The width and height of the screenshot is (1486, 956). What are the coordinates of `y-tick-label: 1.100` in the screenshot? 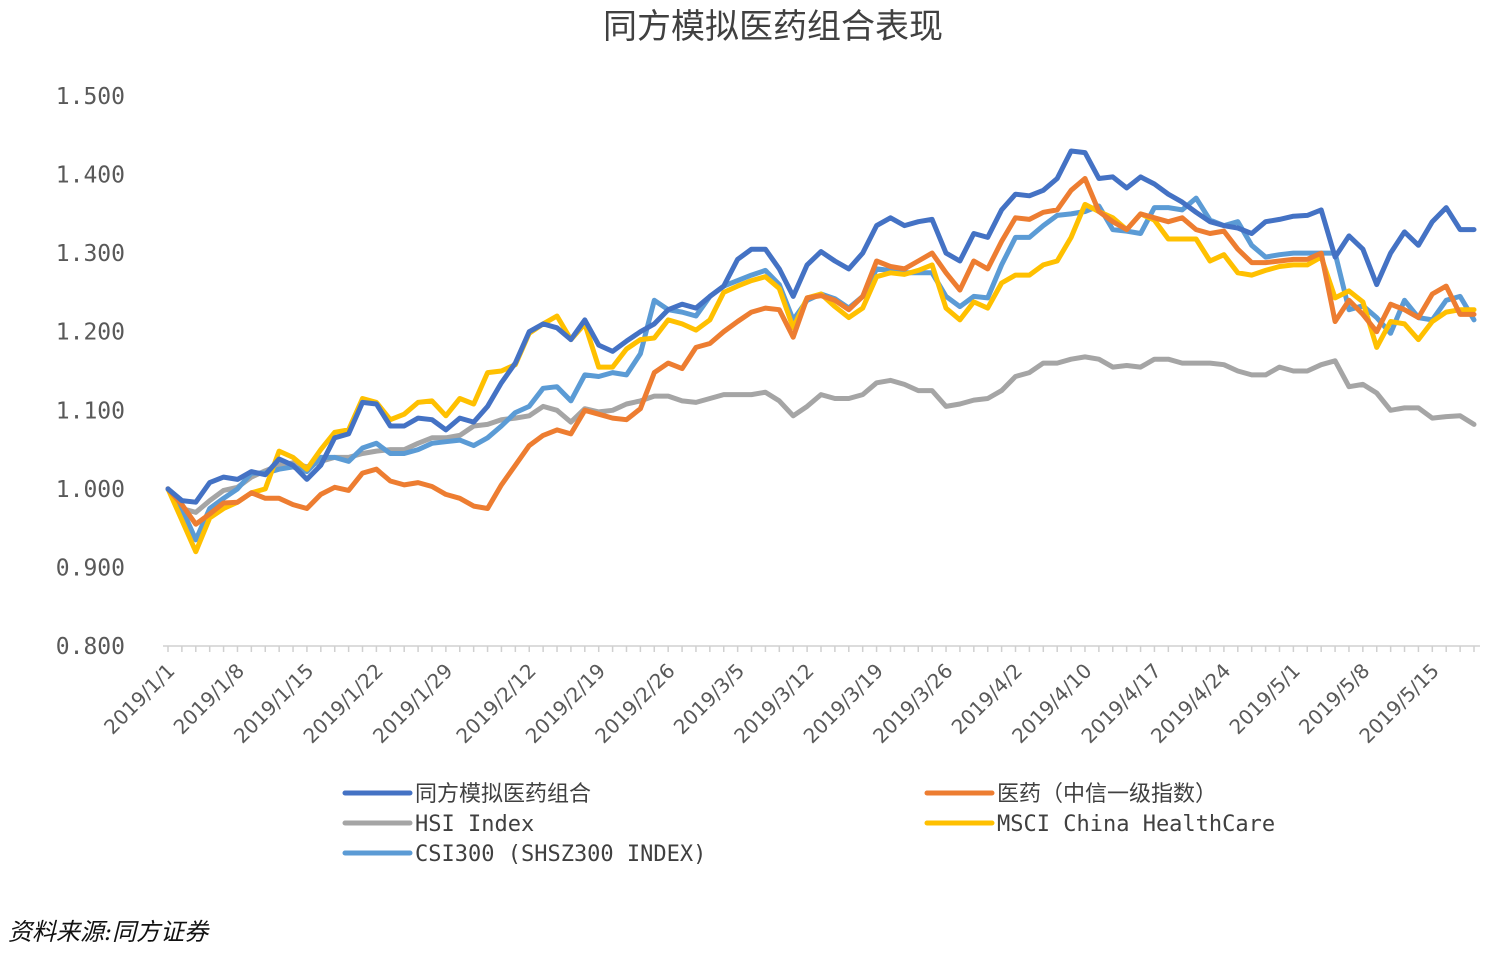 It's located at (90, 411).